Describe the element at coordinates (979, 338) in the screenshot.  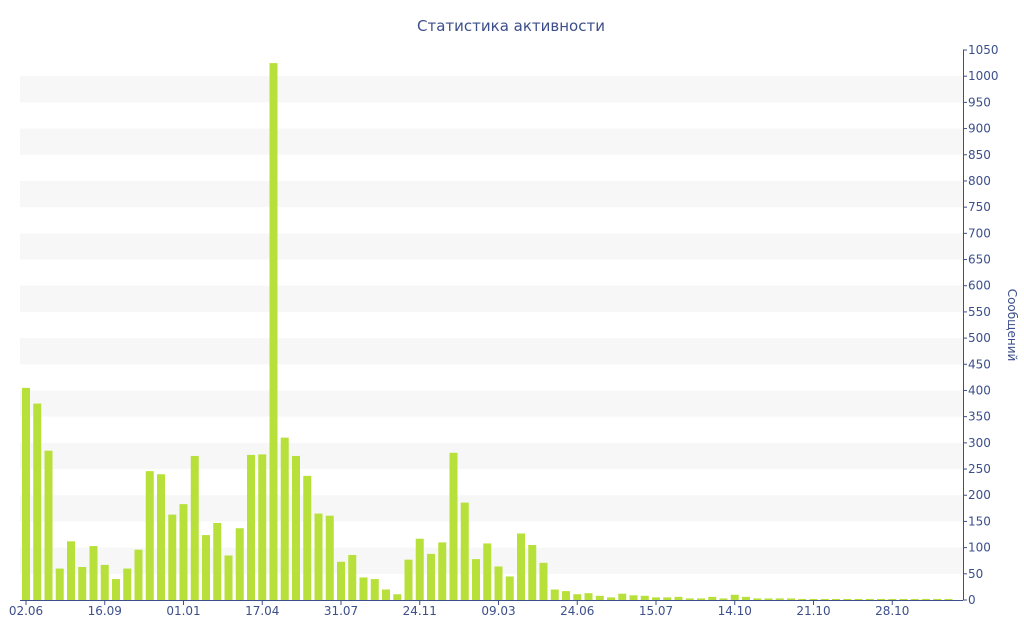
I see `y-tick-label: 500` at that location.